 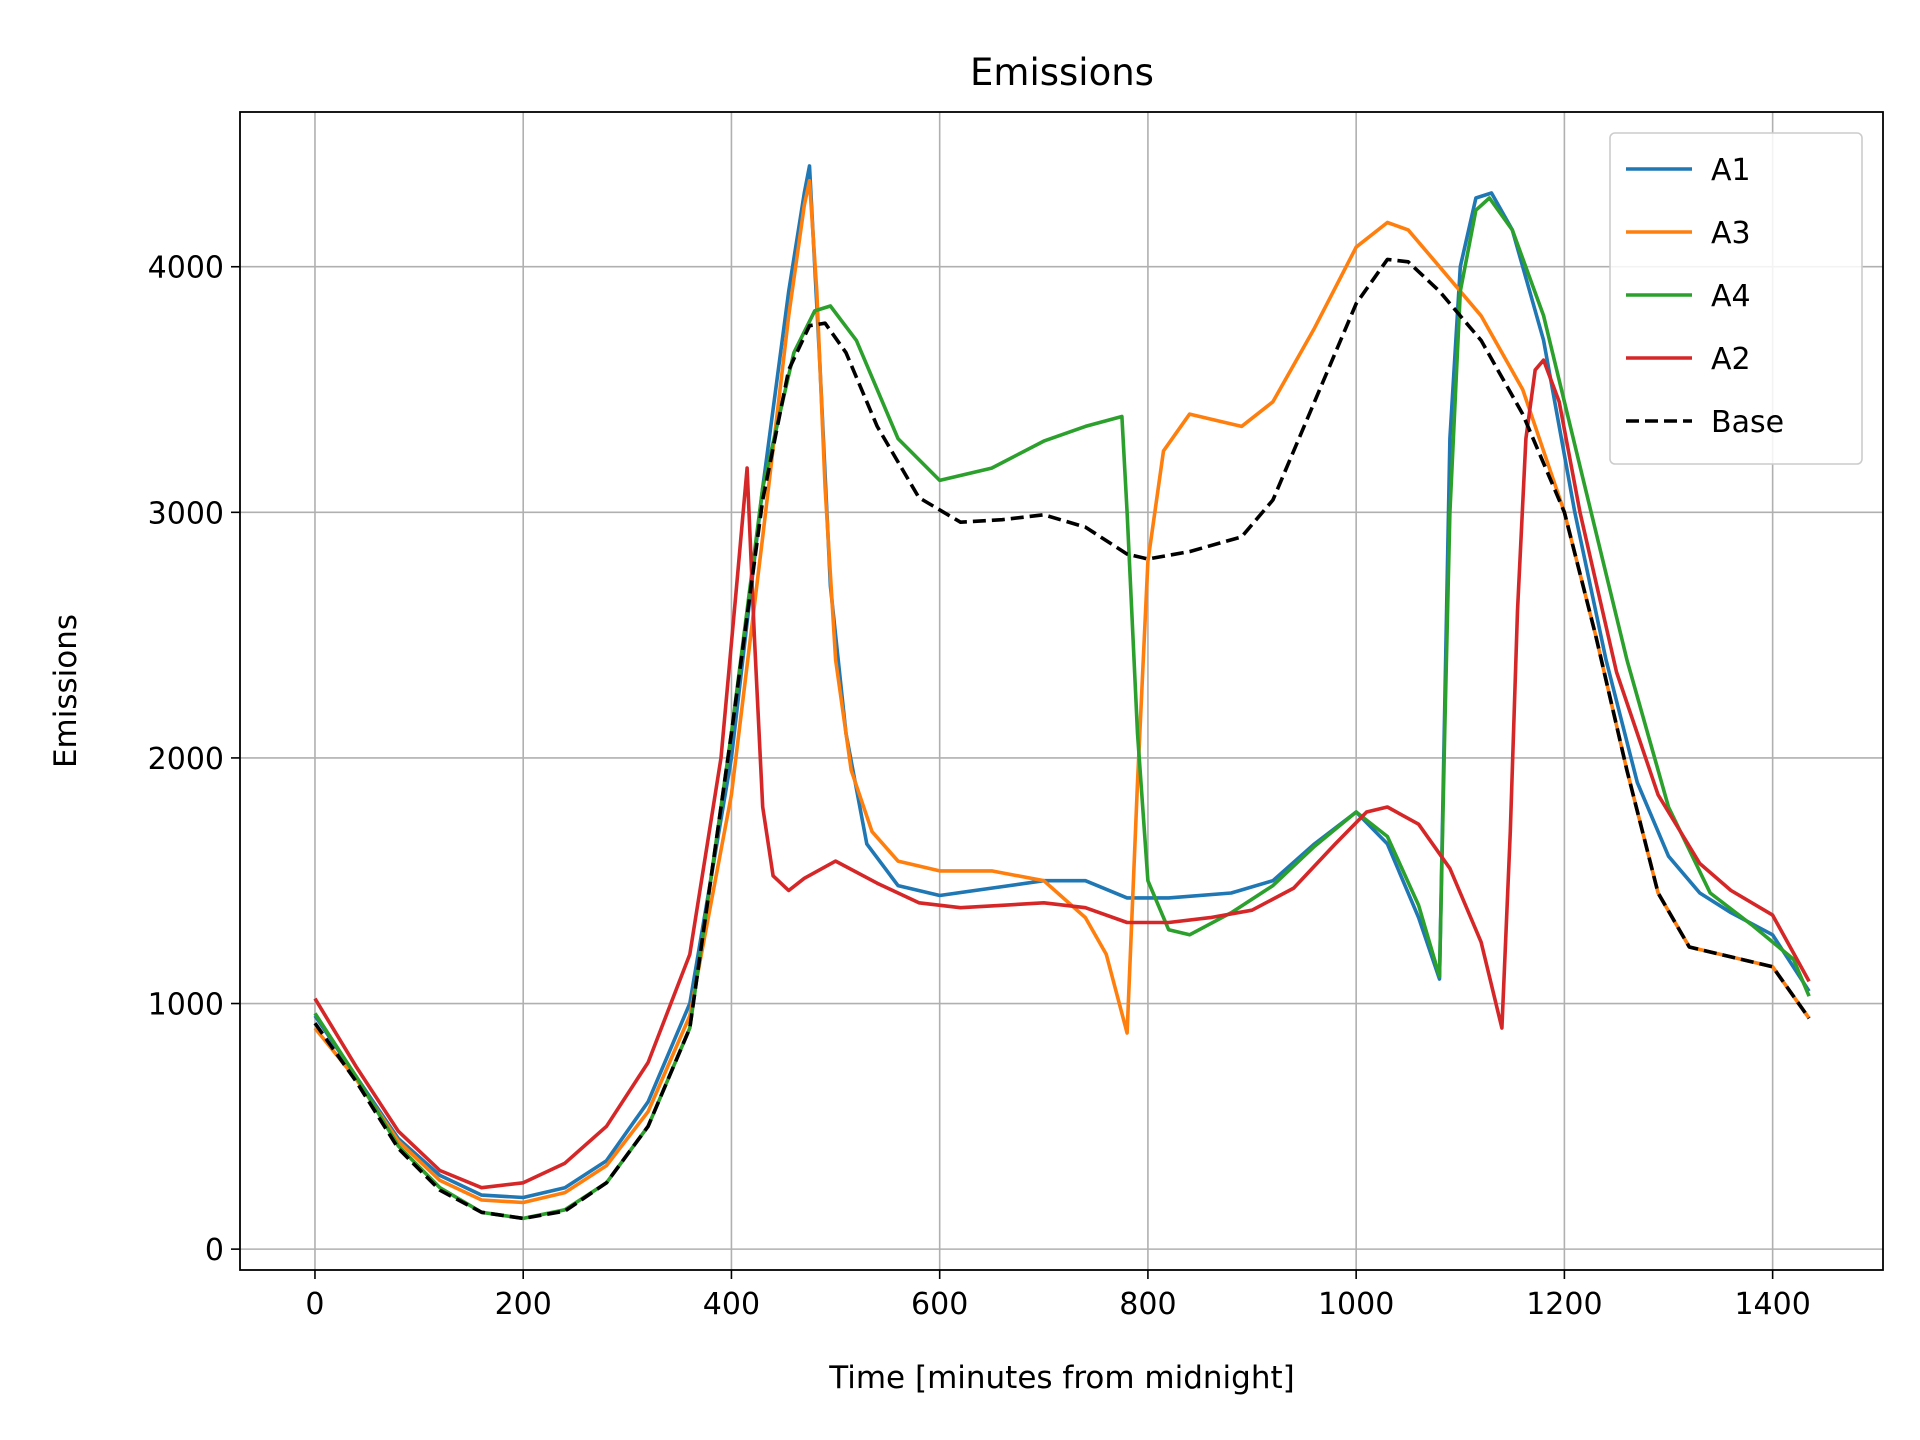 What do you see at coordinates (1147, 1304) in the screenshot?
I see `x-tick-label: 800` at bounding box center [1147, 1304].